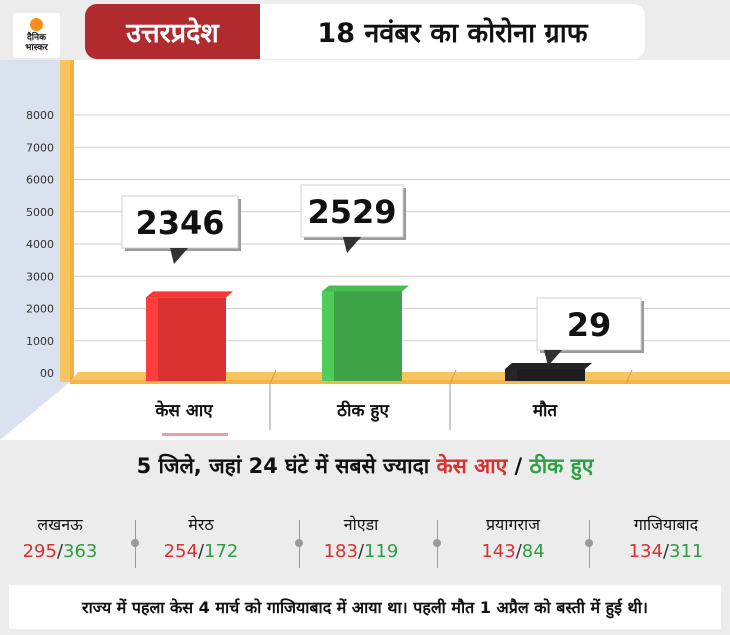  What do you see at coordinates (72, 221) in the screenshot?
I see `y-axis-post-shadow` at bounding box center [72, 221].